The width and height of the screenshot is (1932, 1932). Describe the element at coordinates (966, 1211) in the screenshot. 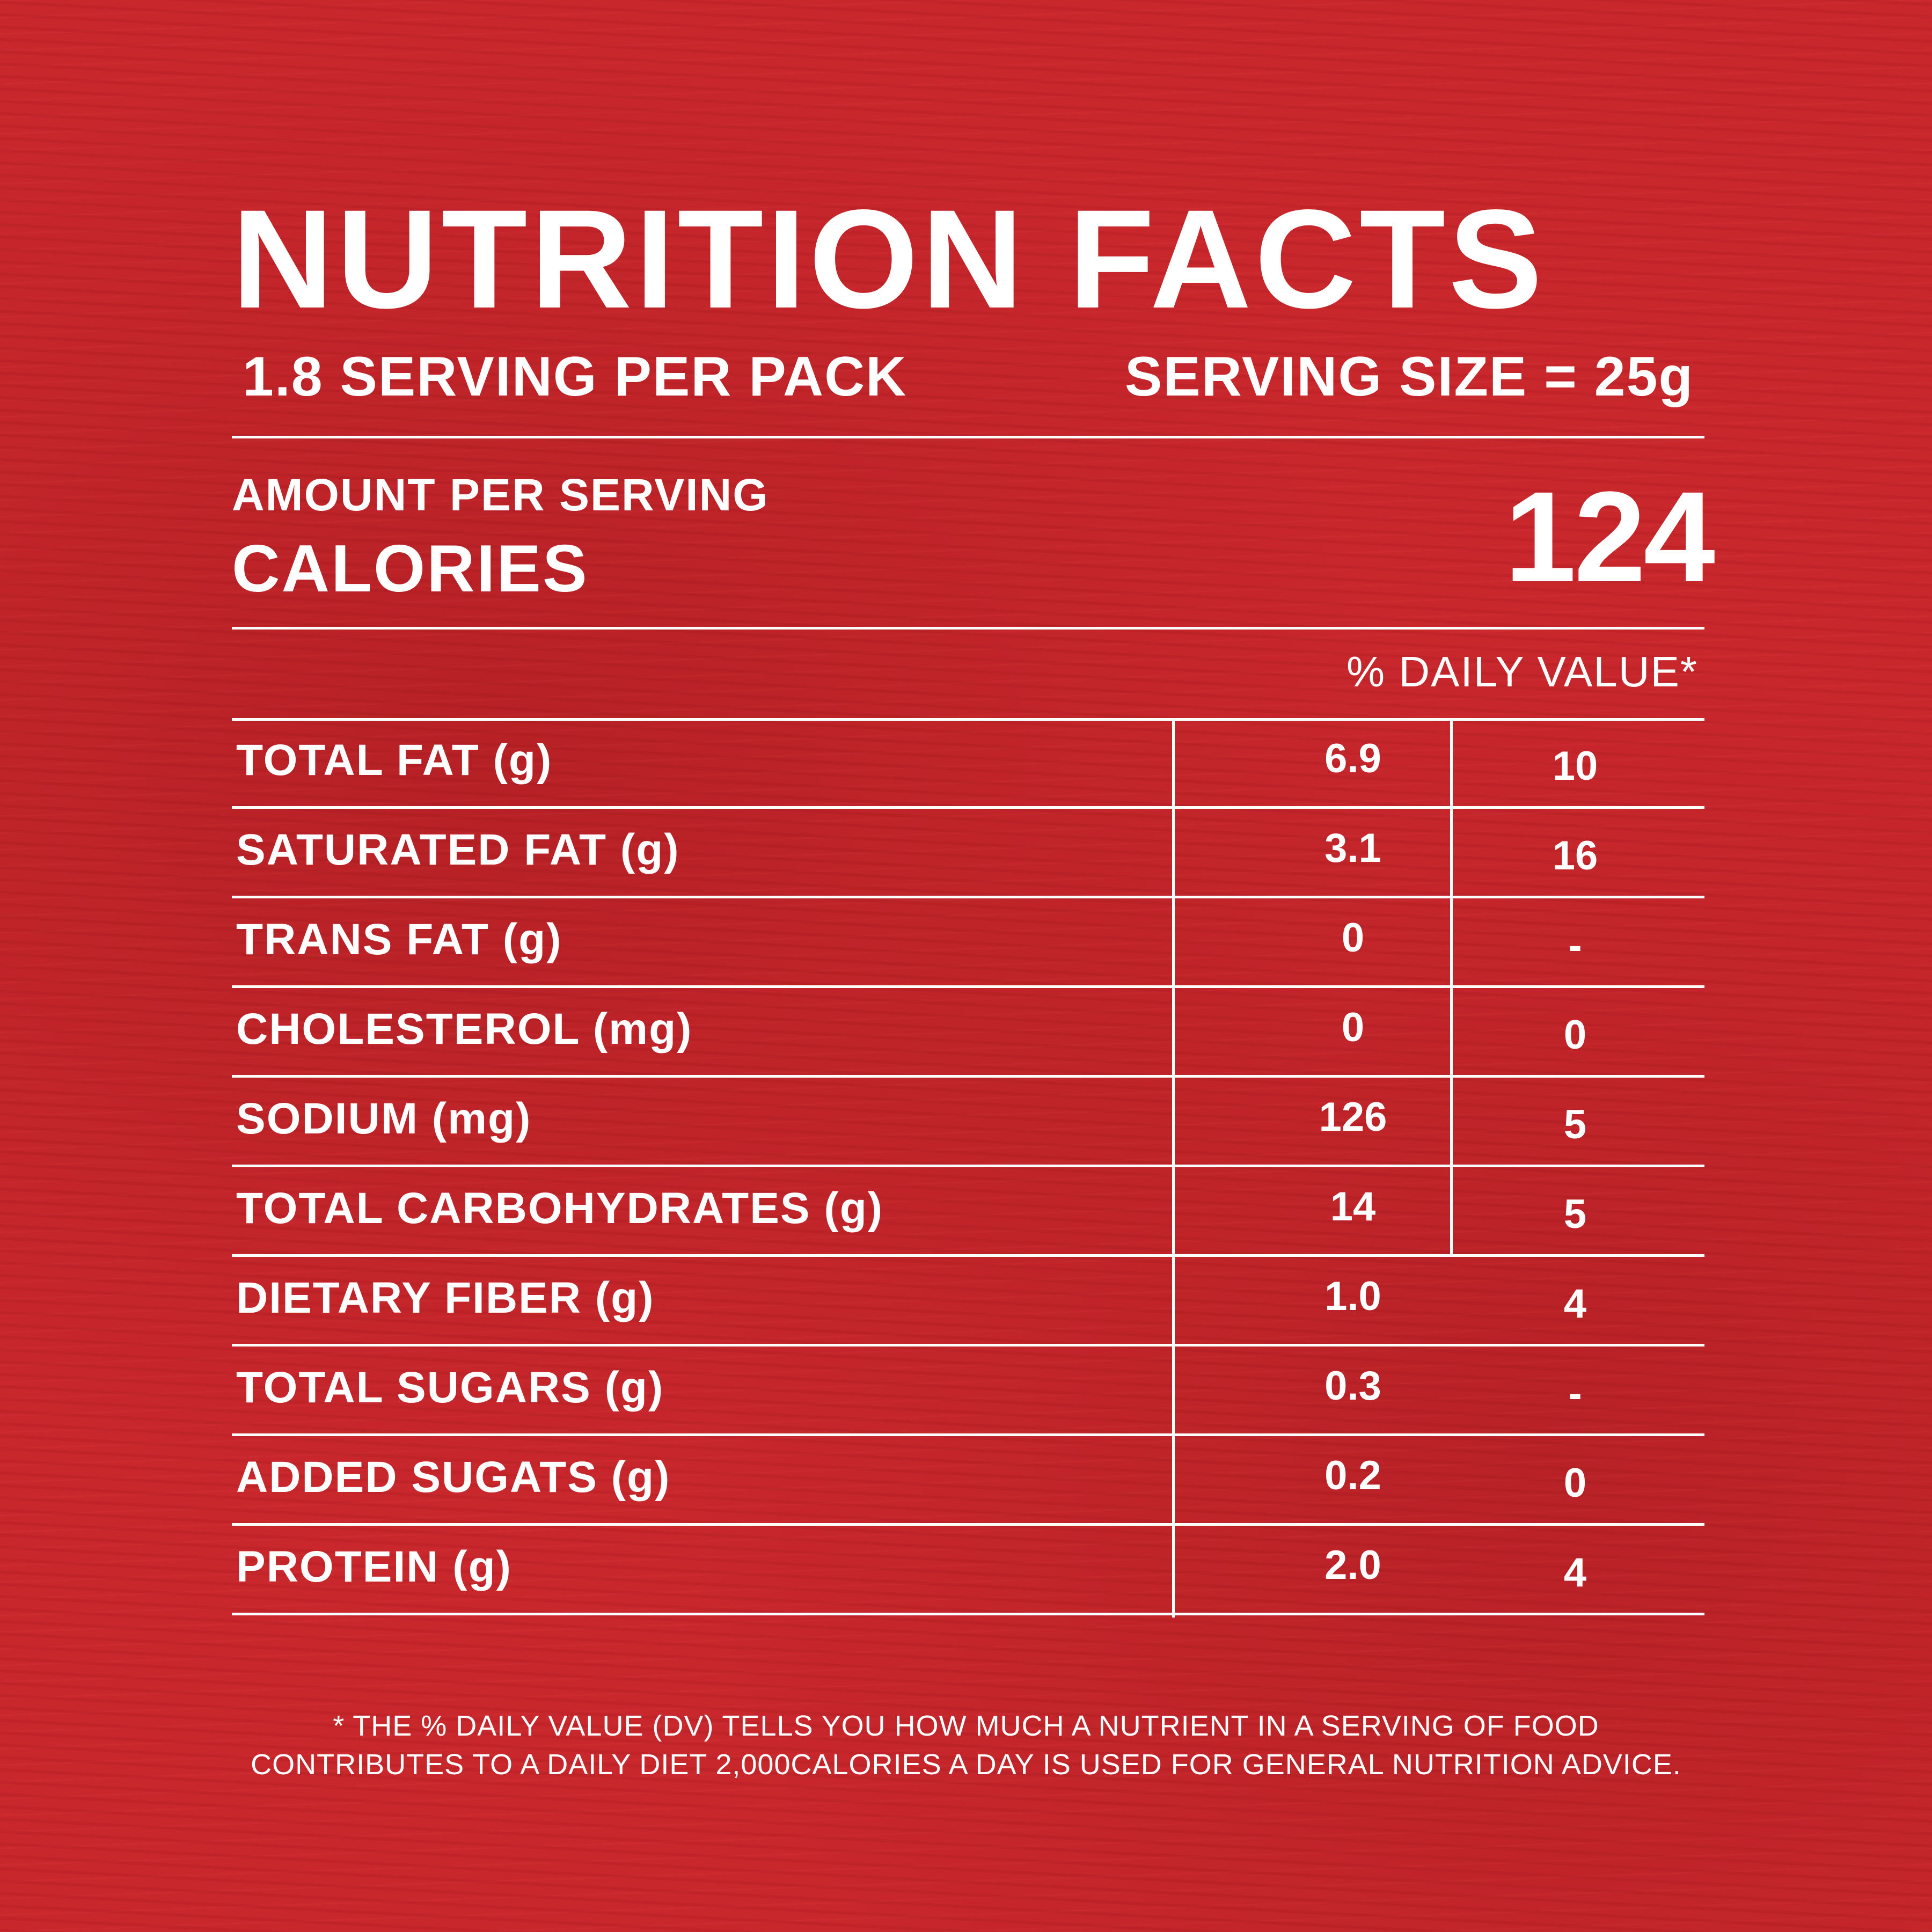

I see `table-row: TOTAL CARBOHYDRATES (g) 14 5` at that location.